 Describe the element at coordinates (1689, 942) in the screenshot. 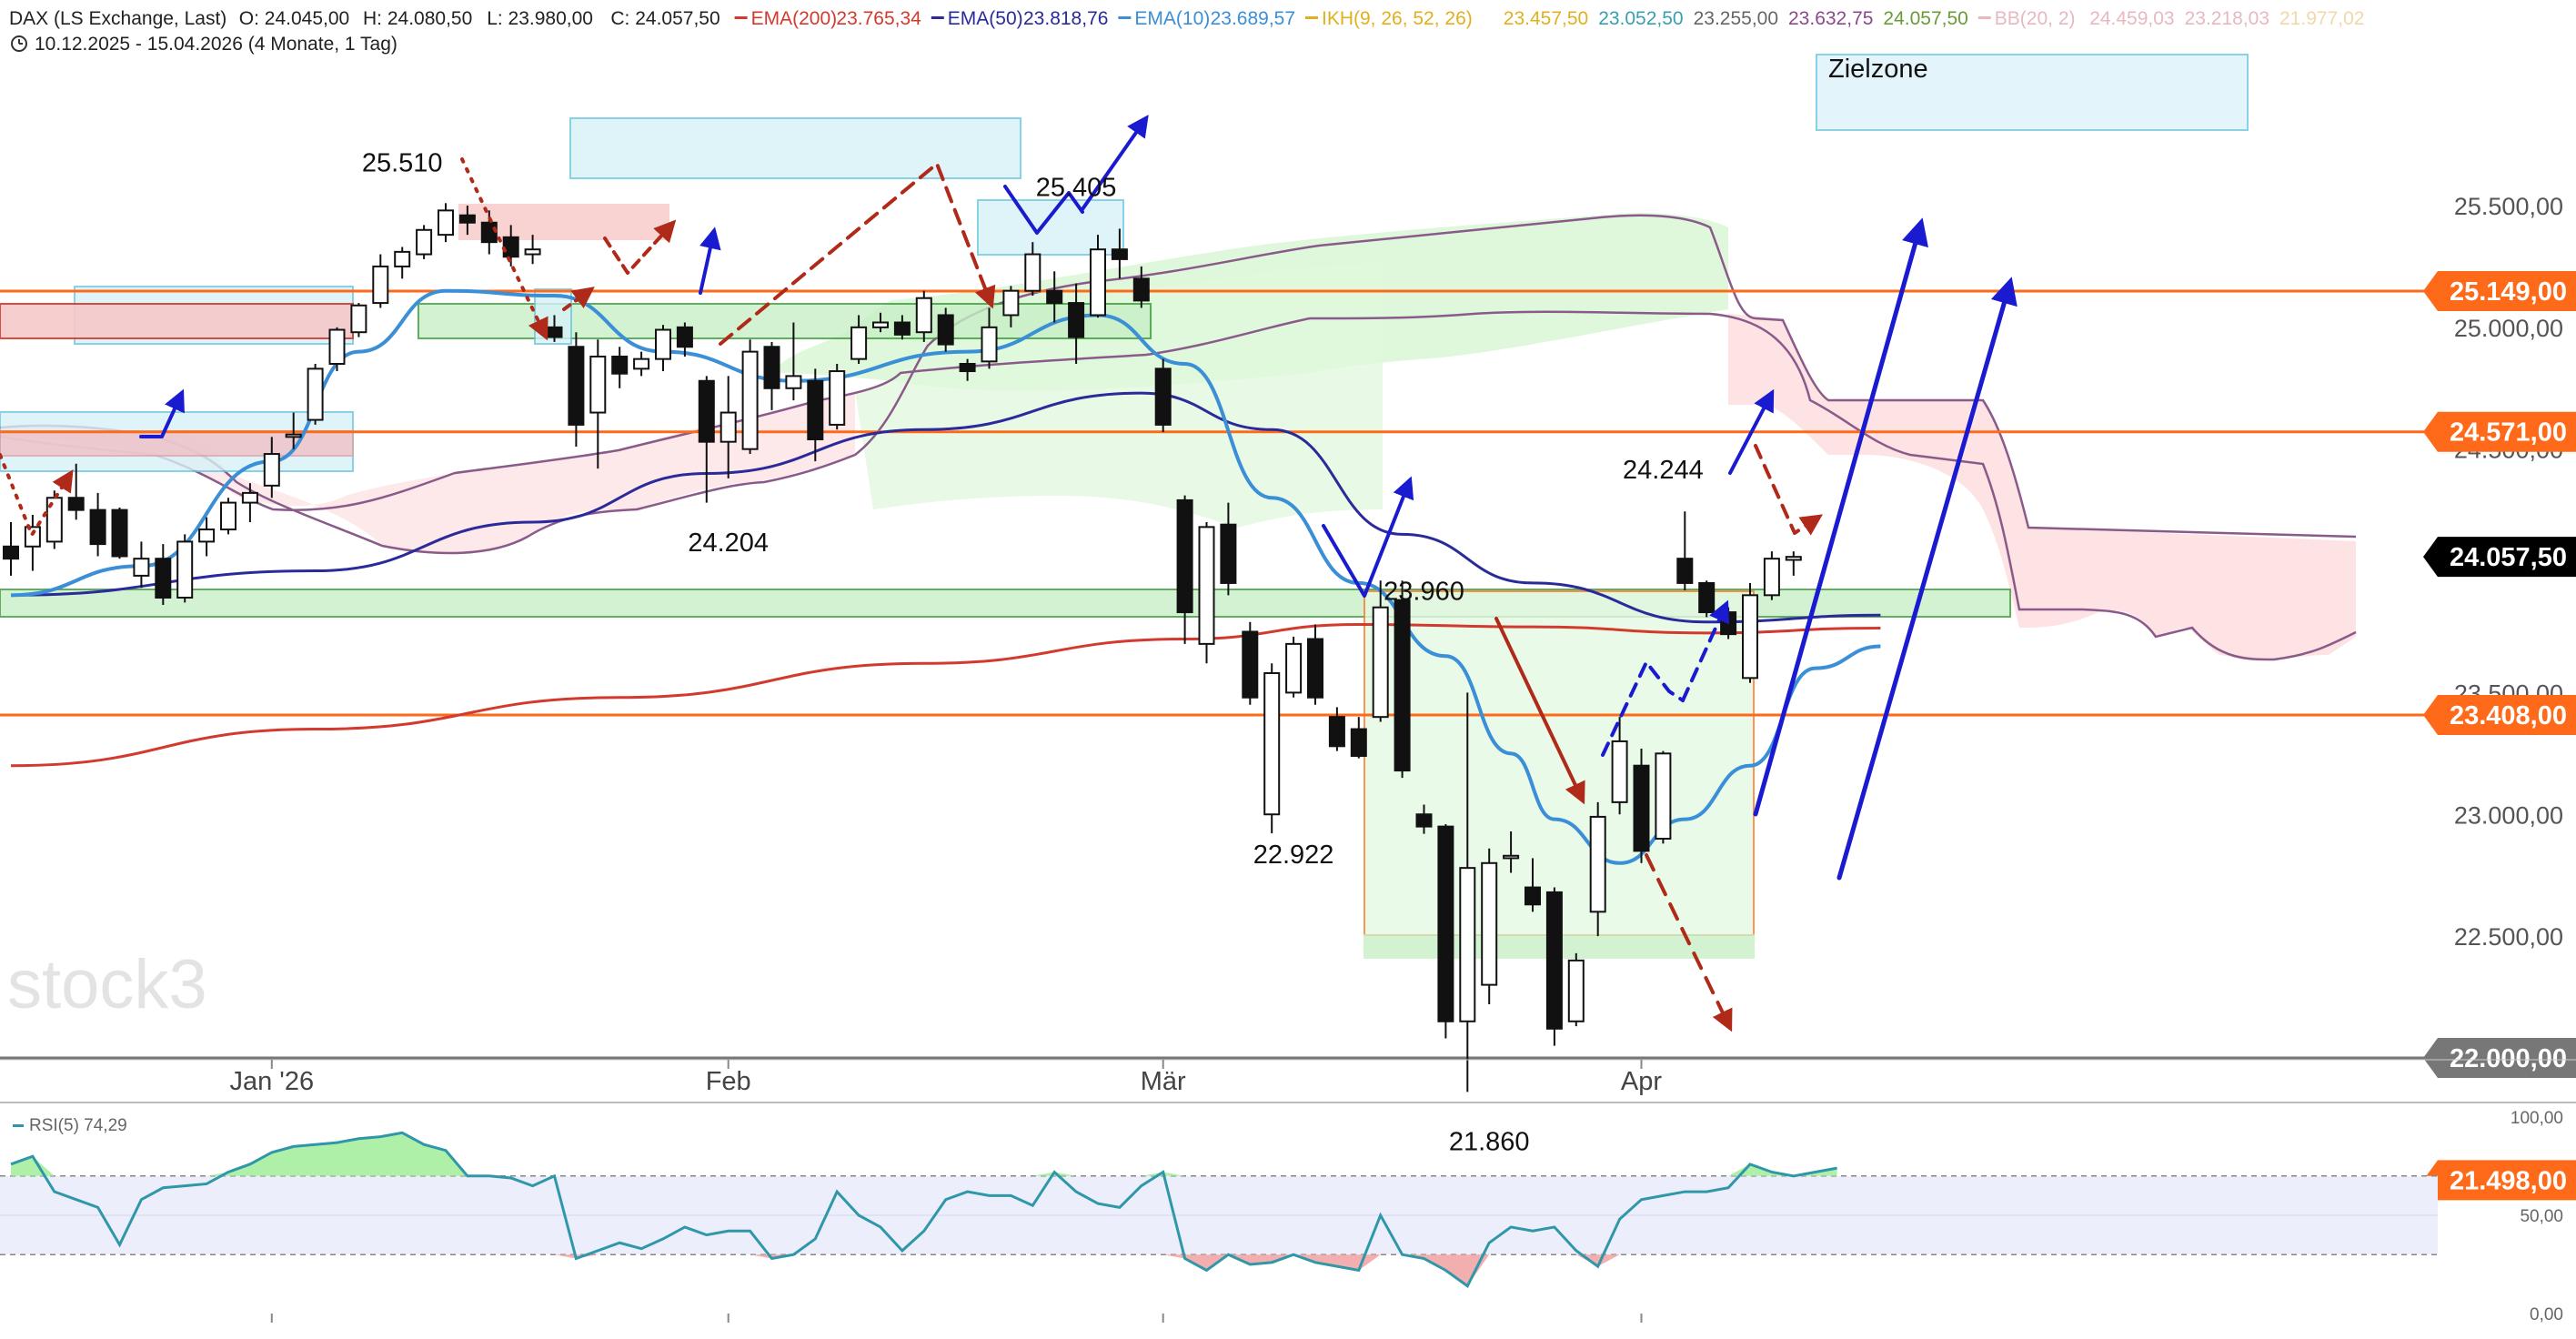

I see `arrow-red-projection` at that location.